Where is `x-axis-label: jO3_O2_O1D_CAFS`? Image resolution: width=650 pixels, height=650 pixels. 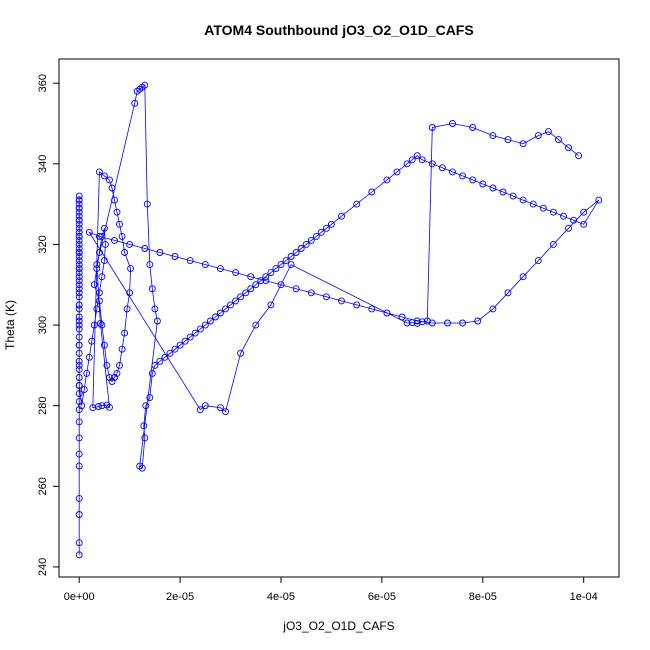
x-axis-label: jO3_O2_O1D_CAFS is located at coordinates (338, 626).